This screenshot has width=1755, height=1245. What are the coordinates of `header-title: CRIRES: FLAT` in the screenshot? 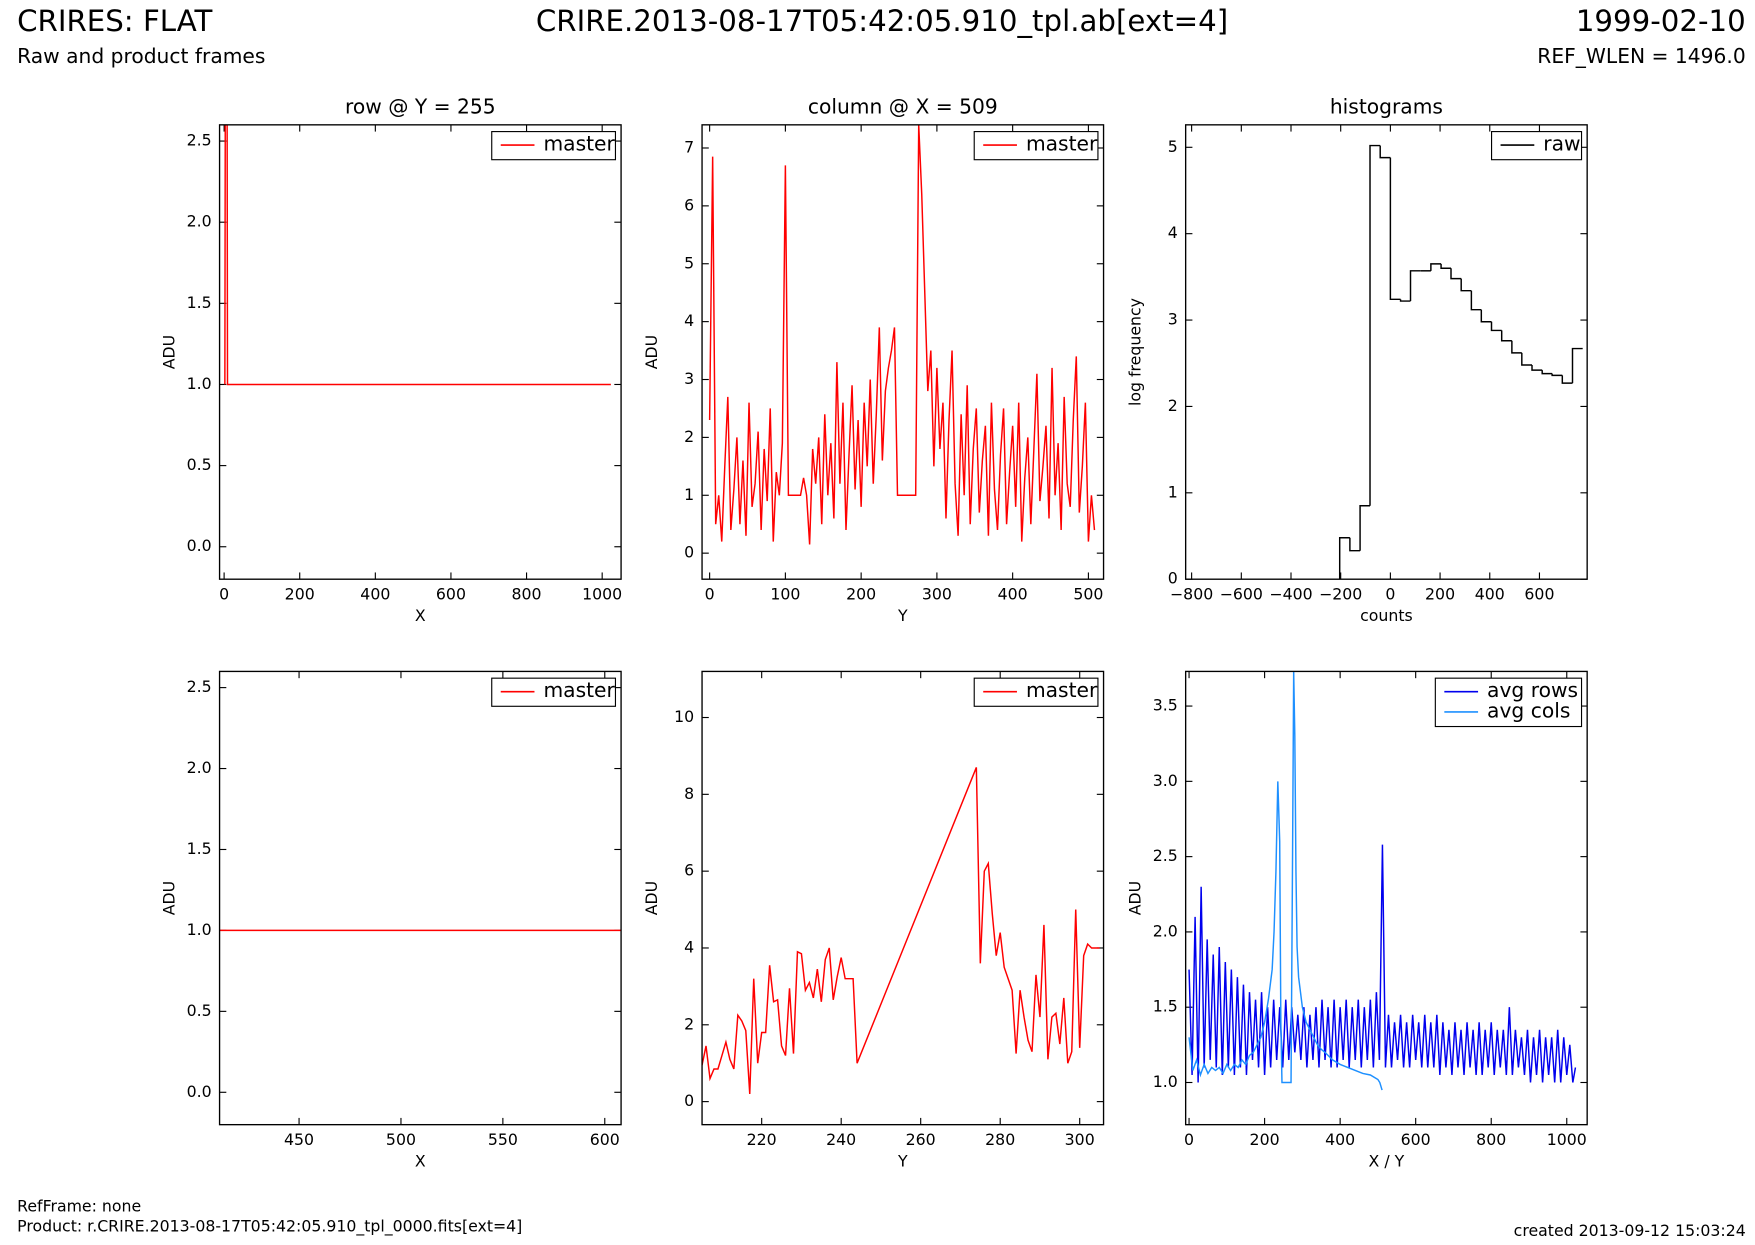 It's located at (114, 21).